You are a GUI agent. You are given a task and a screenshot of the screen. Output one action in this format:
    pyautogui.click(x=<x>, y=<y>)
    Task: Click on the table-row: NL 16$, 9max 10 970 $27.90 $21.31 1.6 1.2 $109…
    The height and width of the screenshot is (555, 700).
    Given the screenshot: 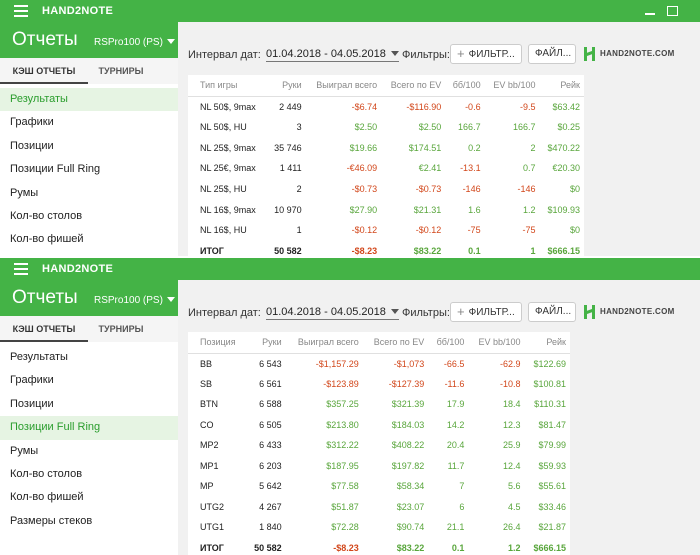 What is the action you would take?
    pyautogui.click(x=386, y=209)
    